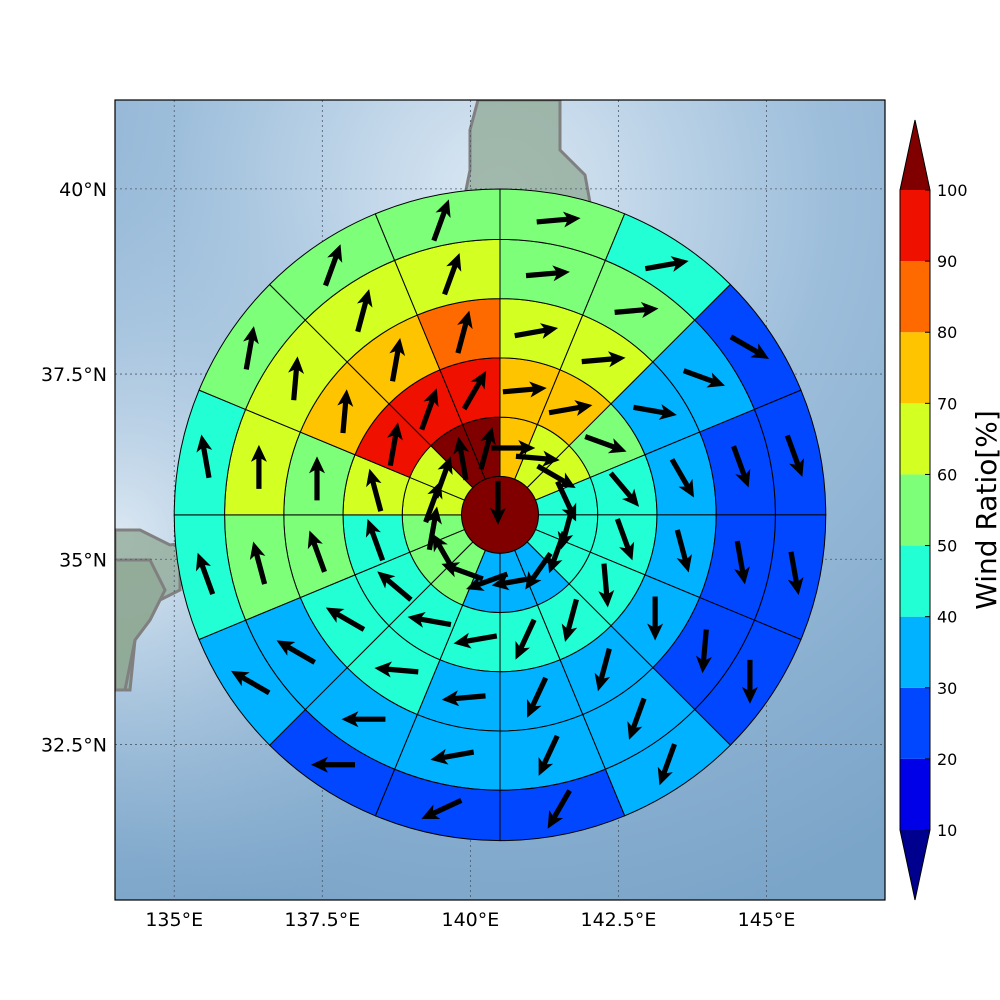 This screenshot has height=1000, width=1000. Describe the element at coordinates (947, 688) in the screenshot. I see `colorbar-tick-label: 30` at that location.